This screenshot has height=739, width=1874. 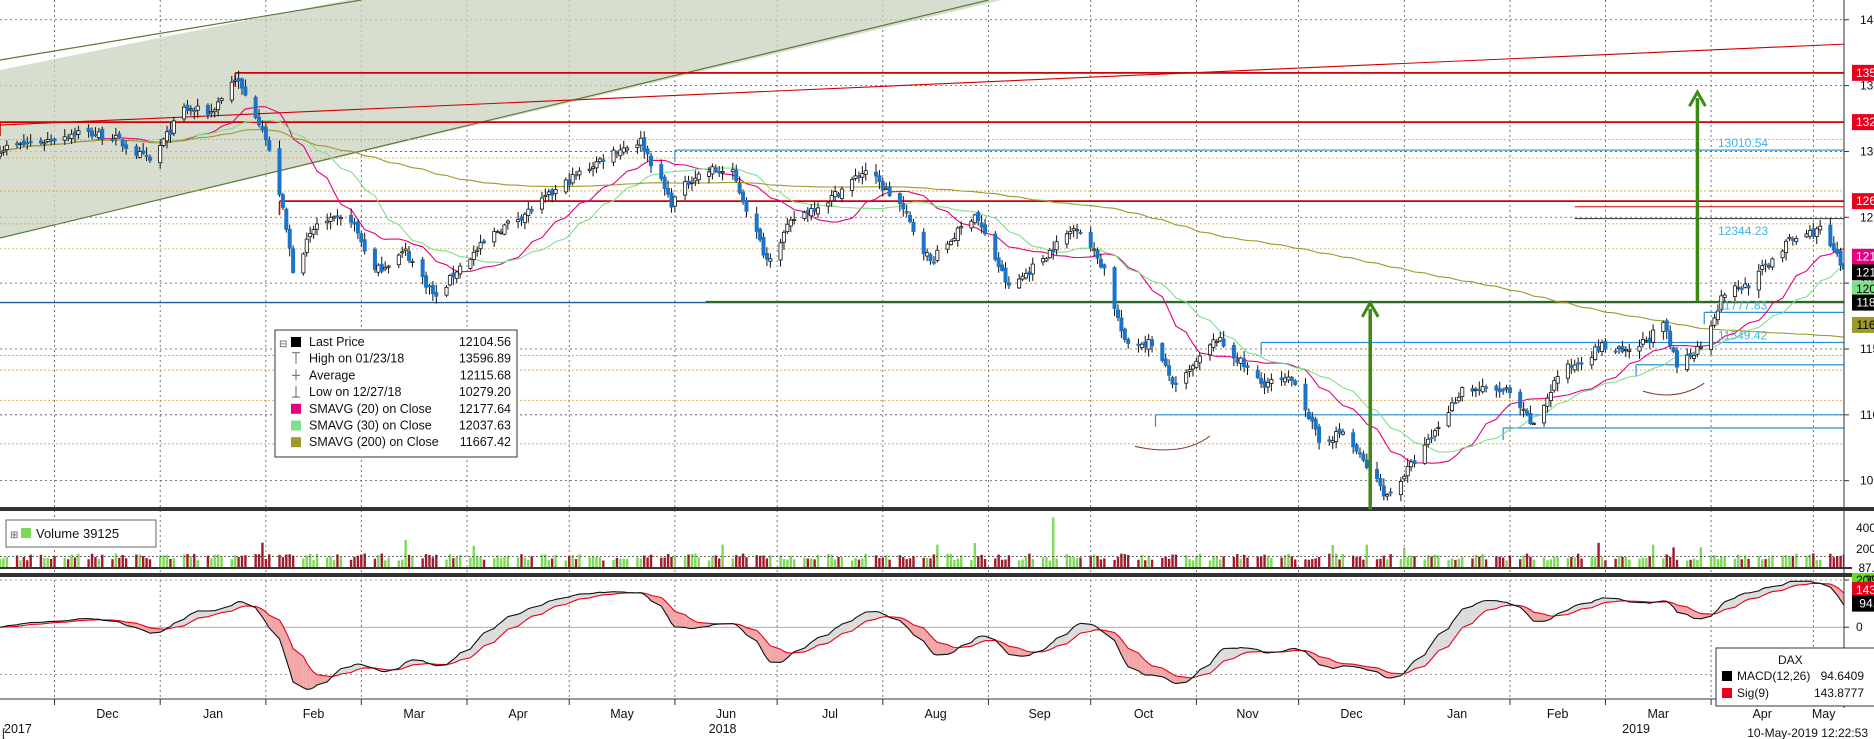 What do you see at coordinates (296, 408) in the screenshot?
I see `legend-swatch` at bounding box center [296, 408].